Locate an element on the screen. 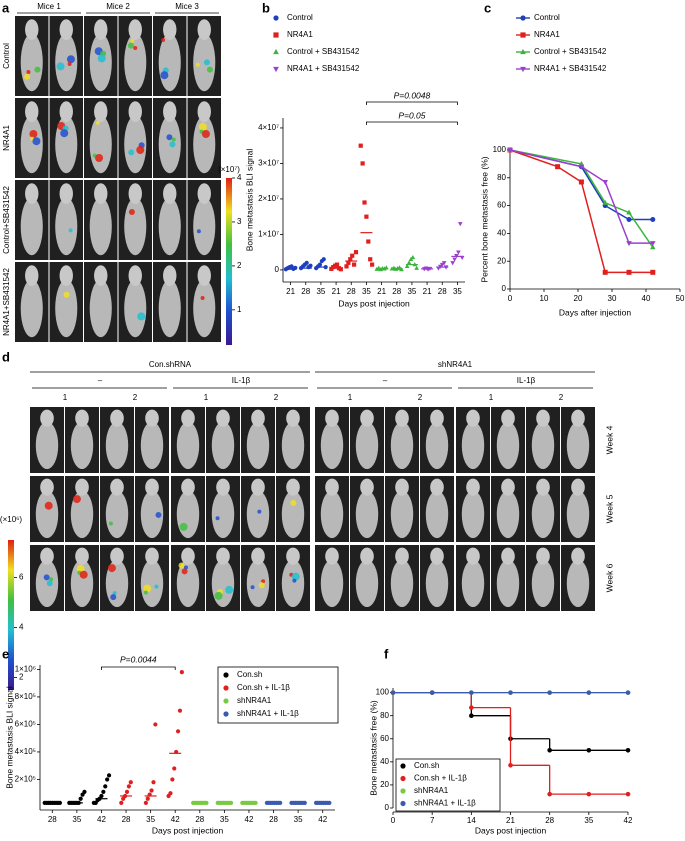 The image size is (685, 841). treatment-label: – is located at coordinates (385, 380).